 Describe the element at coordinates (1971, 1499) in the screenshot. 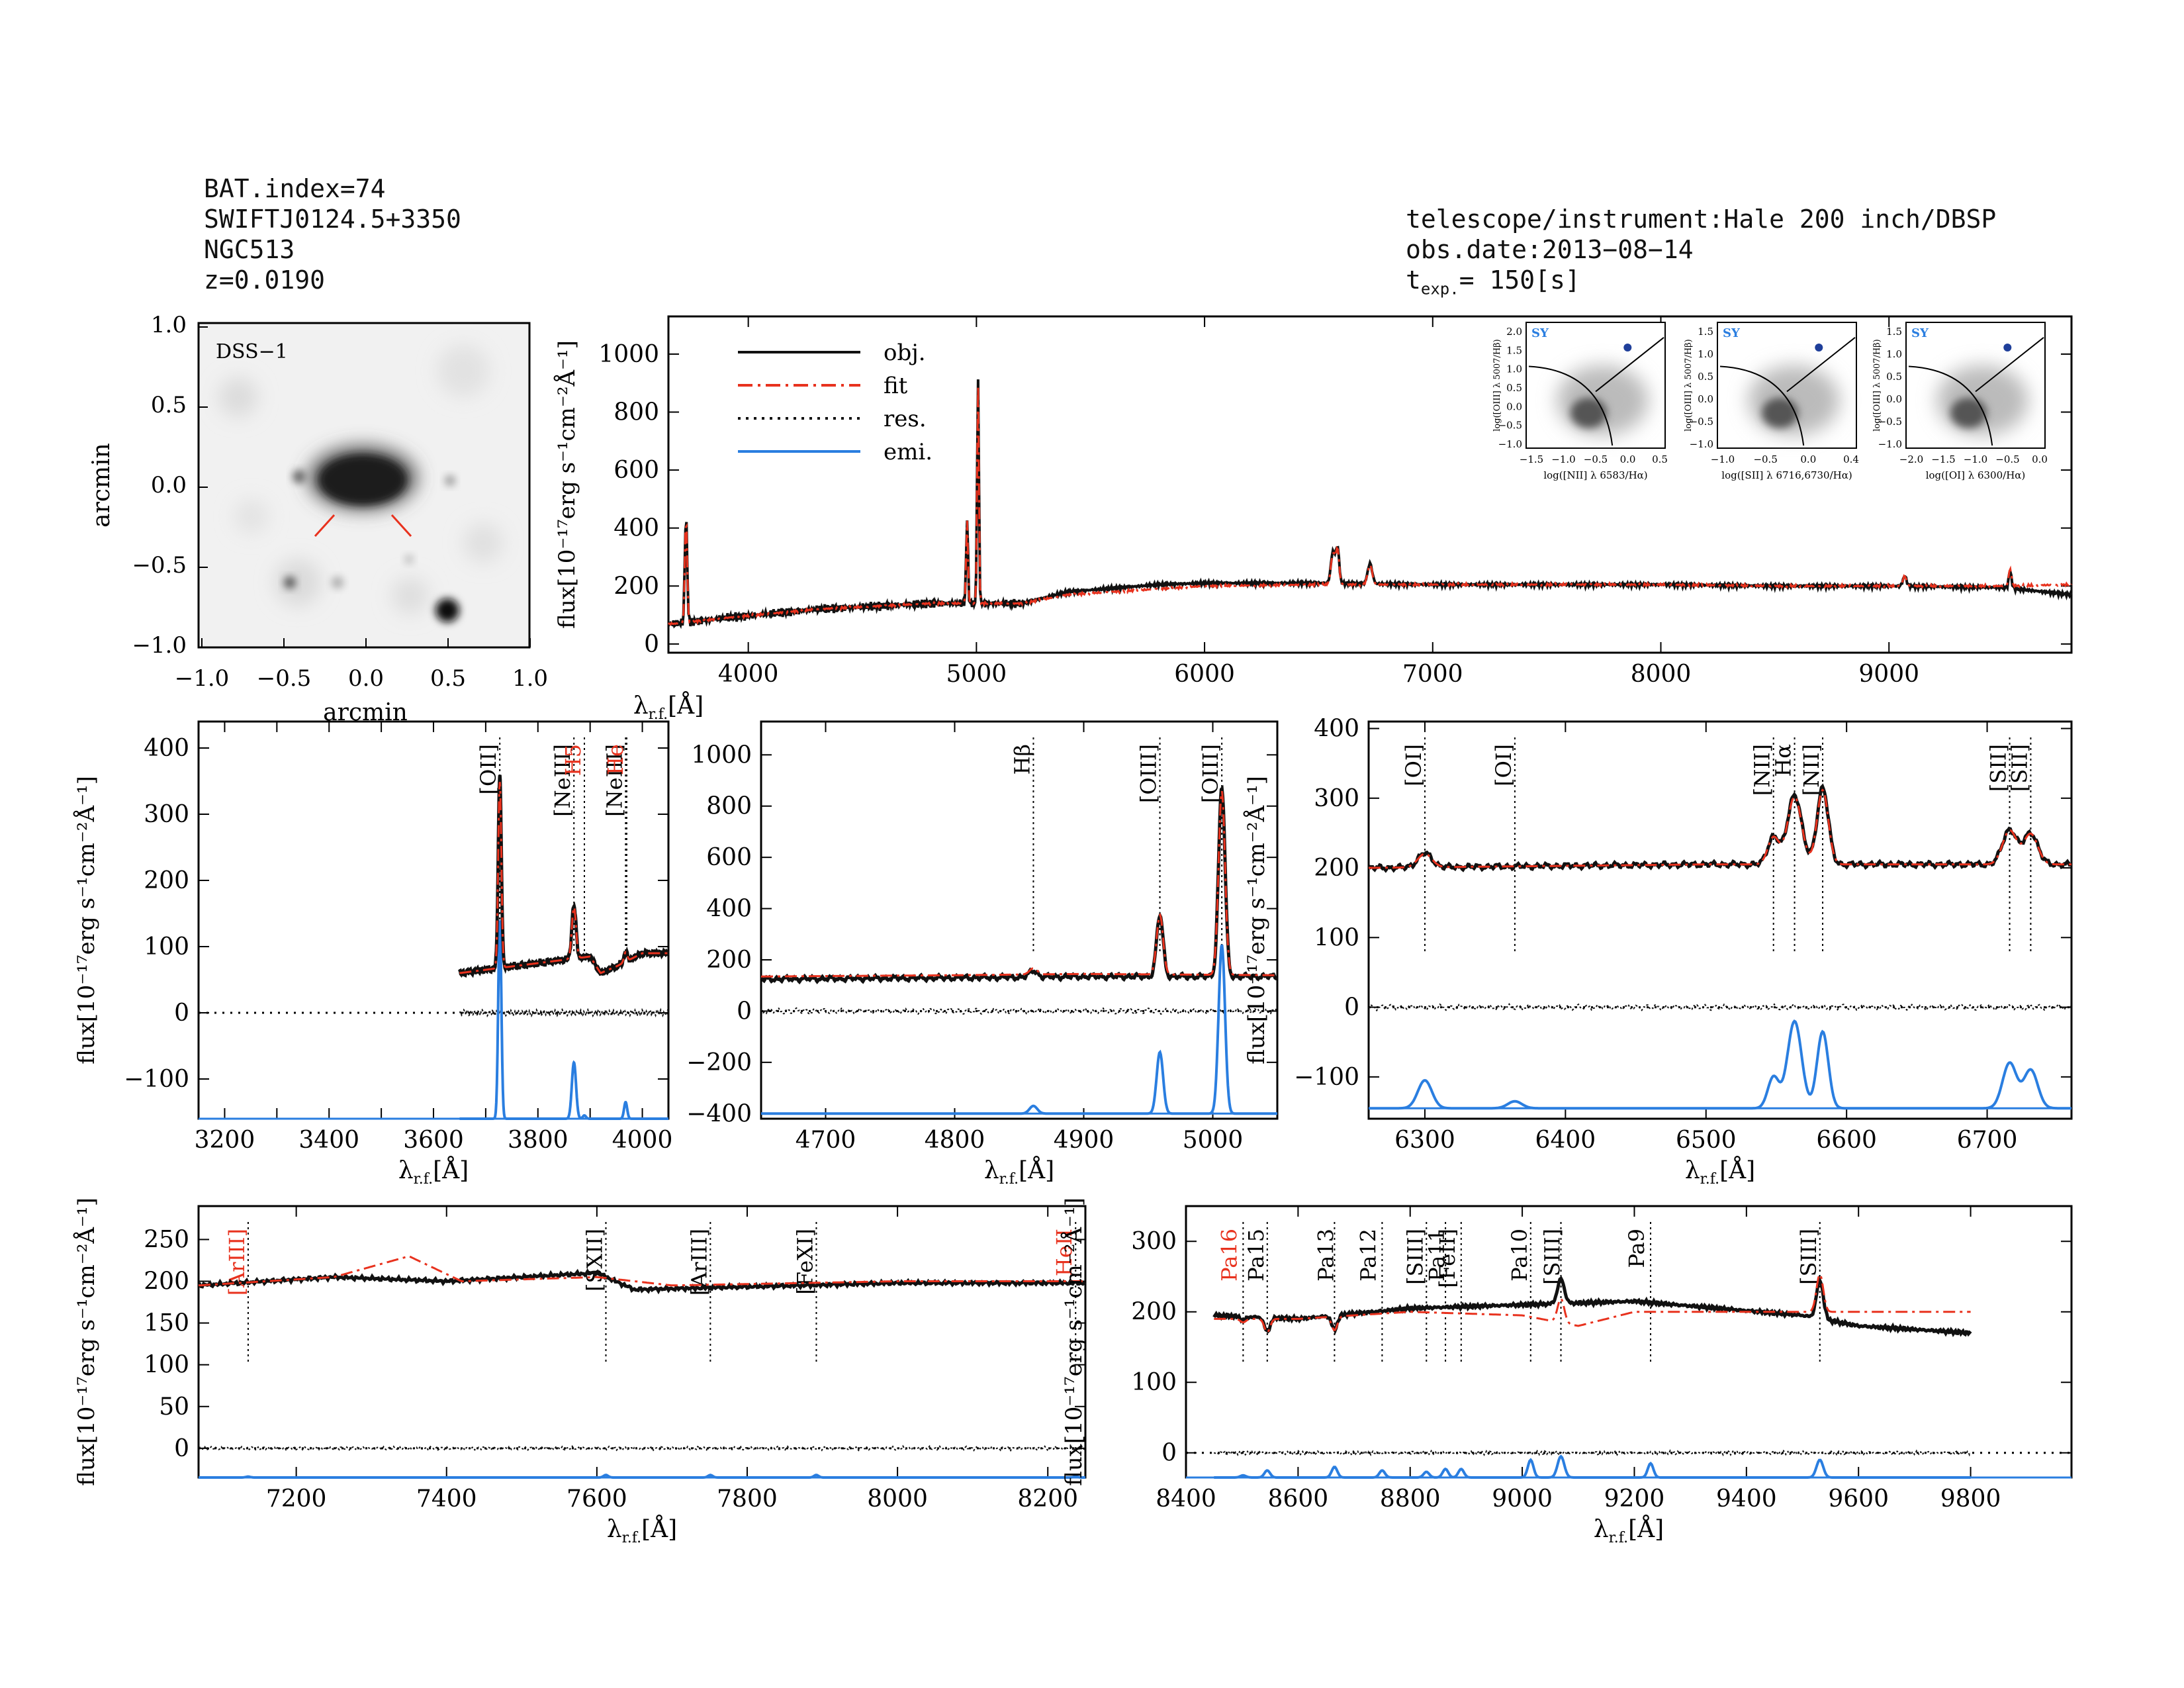

I see `x-tick-label: 9800` at that location.